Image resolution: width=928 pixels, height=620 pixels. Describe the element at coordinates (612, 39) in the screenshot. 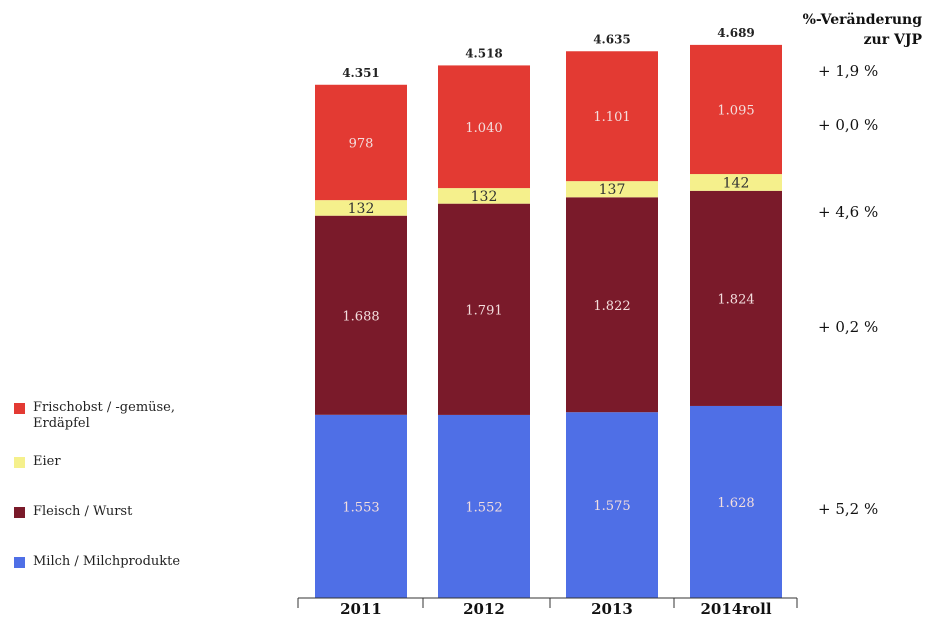

I see `total-label-2013: 4.635` at that location.